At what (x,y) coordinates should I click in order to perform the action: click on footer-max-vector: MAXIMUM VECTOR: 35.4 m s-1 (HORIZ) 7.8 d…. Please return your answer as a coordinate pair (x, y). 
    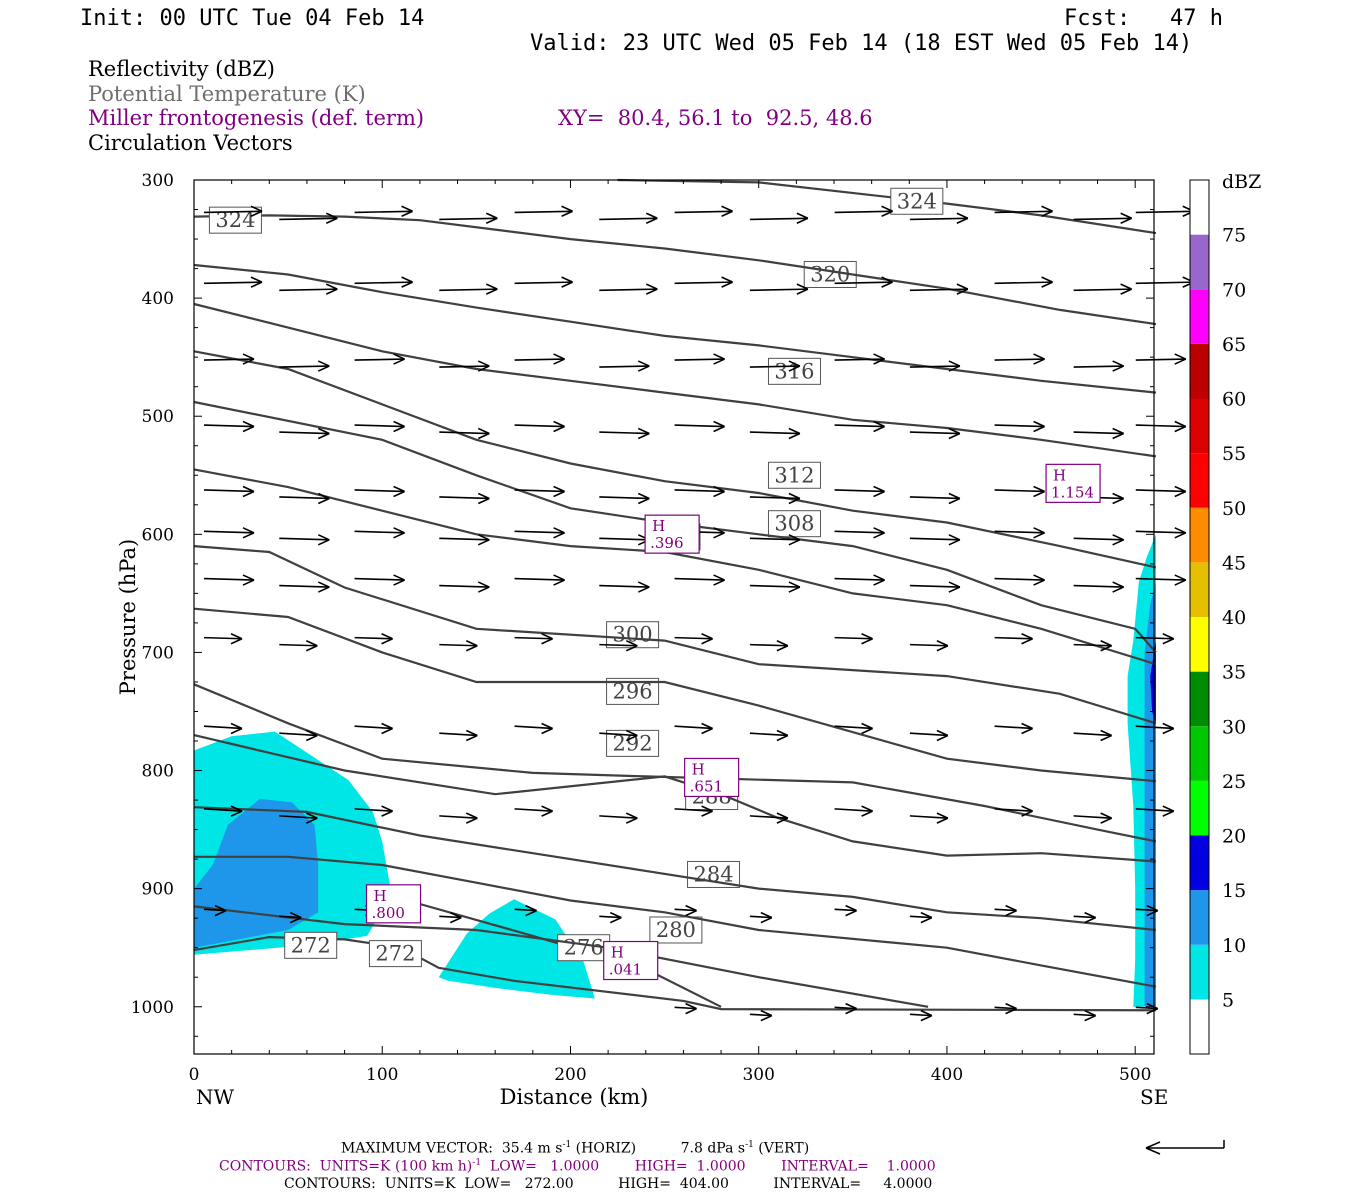
    Looking at the image, I should click on (575, 1148).